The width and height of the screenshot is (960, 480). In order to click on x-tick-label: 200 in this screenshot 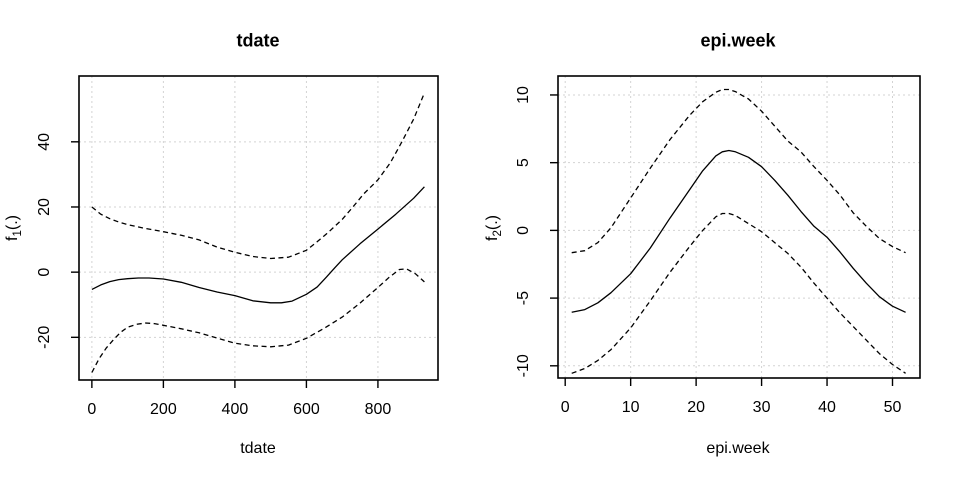, I will do `click(163, 409)`.